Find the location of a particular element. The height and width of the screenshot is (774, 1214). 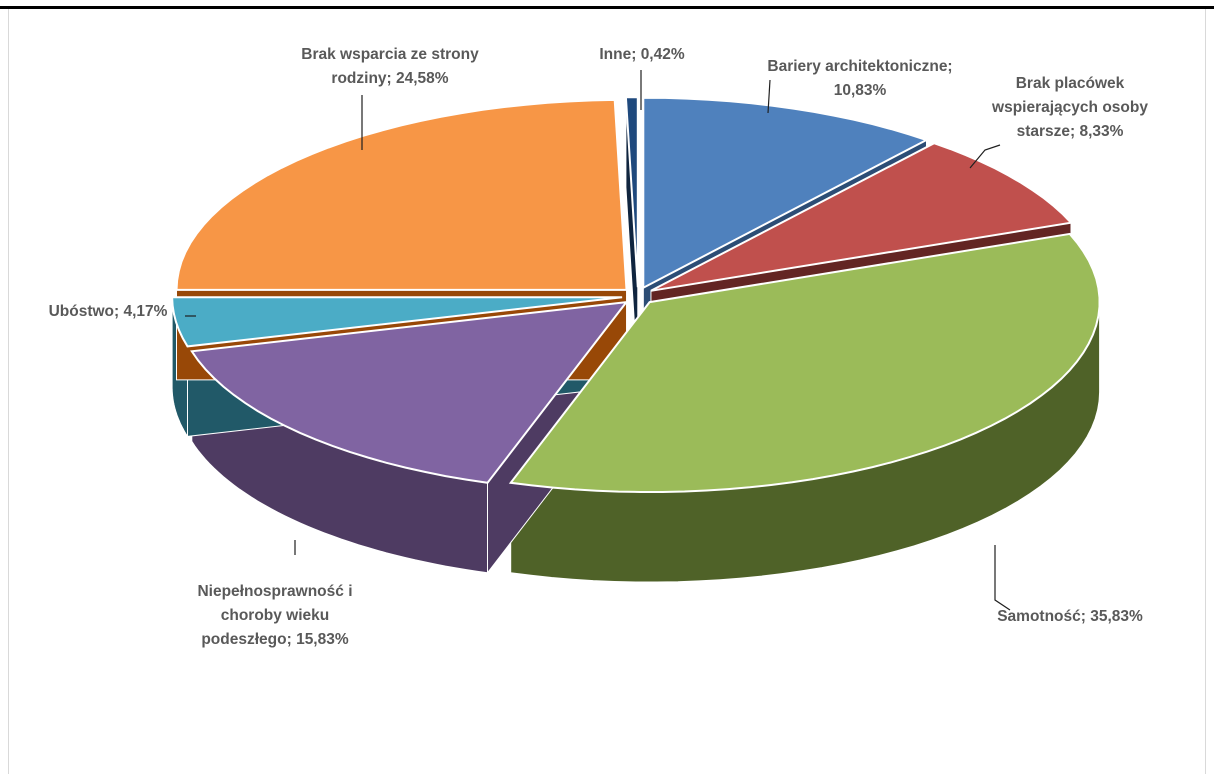

right-border is located at coordinates (1205, 391).